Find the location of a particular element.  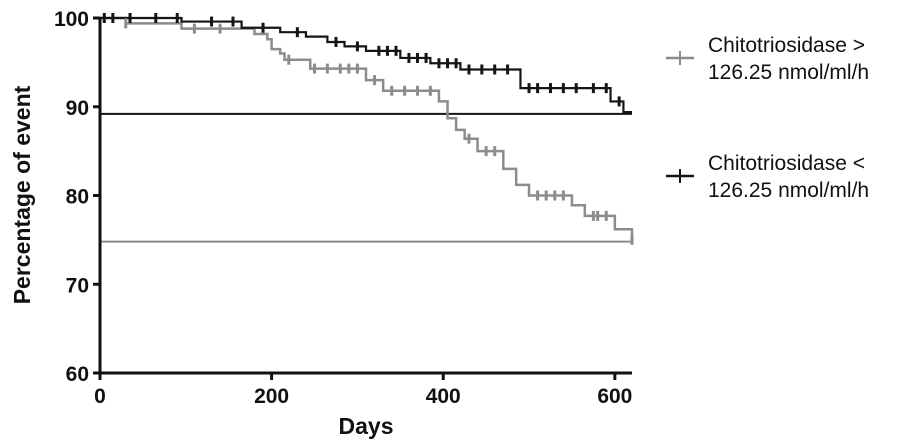

legend-item-high: Chitotriosidase > 126.25 nmol/ml/h is located at coordinates (767, 59).